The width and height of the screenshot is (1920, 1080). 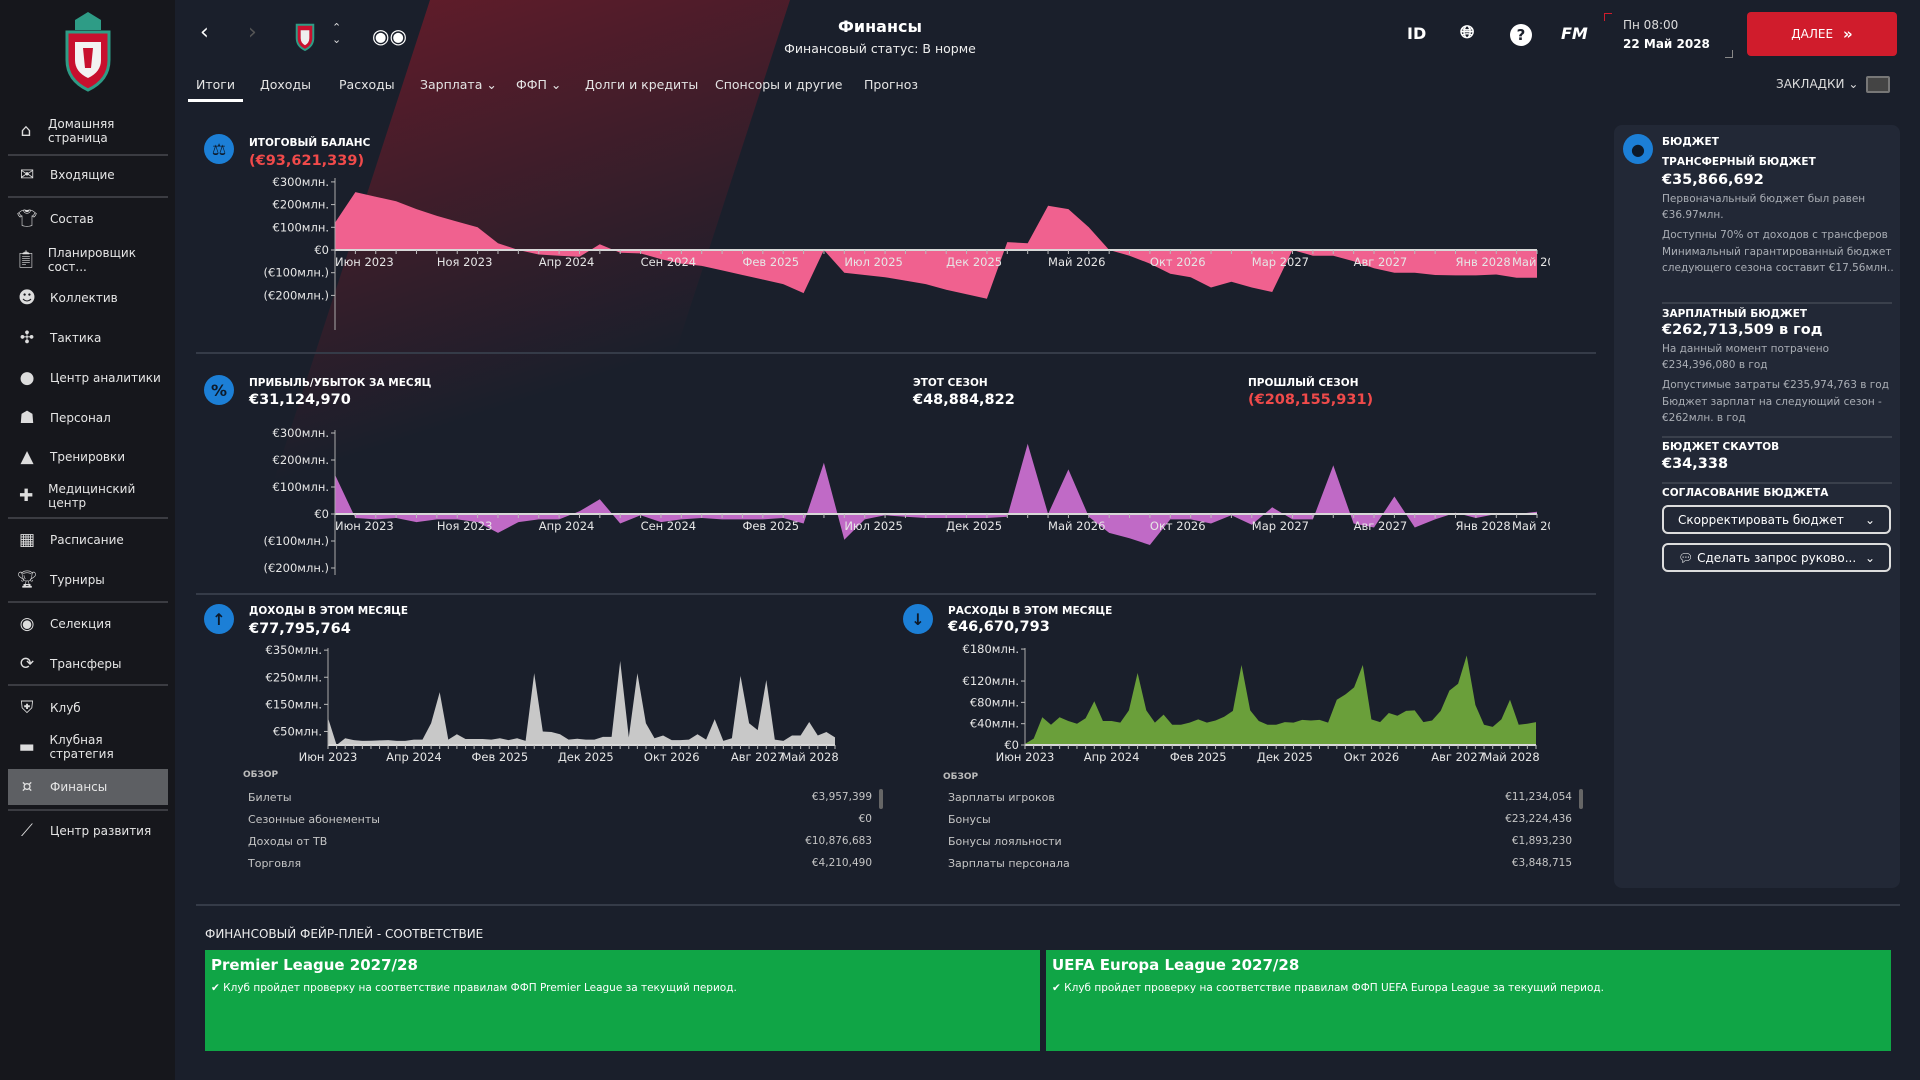 What do you see at coordinates (215, 89) in the screenshot?
I see `tab: Итоги` at bounding box center [215, 89].